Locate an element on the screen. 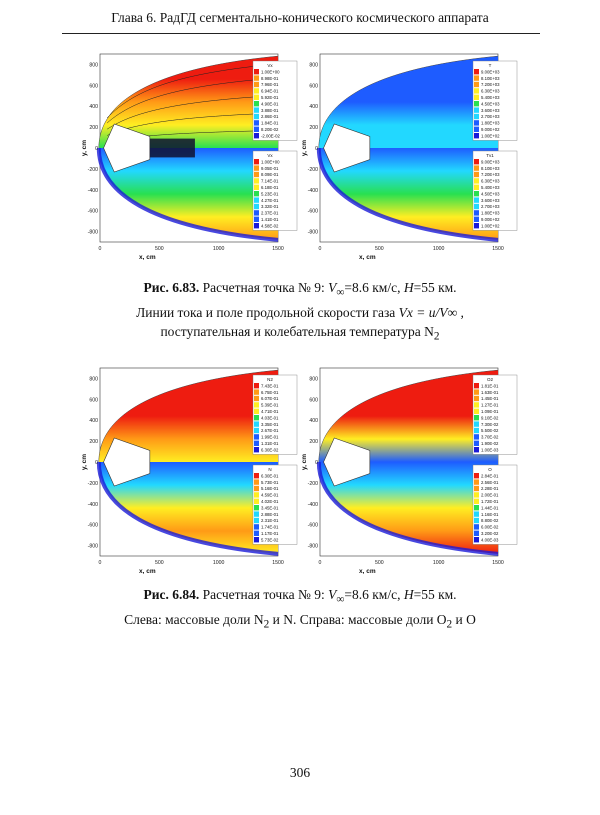 This screenshot has width=600, height=815. caption-683-text: Расчетная точка № 9: is located at coordinates (263, 287).